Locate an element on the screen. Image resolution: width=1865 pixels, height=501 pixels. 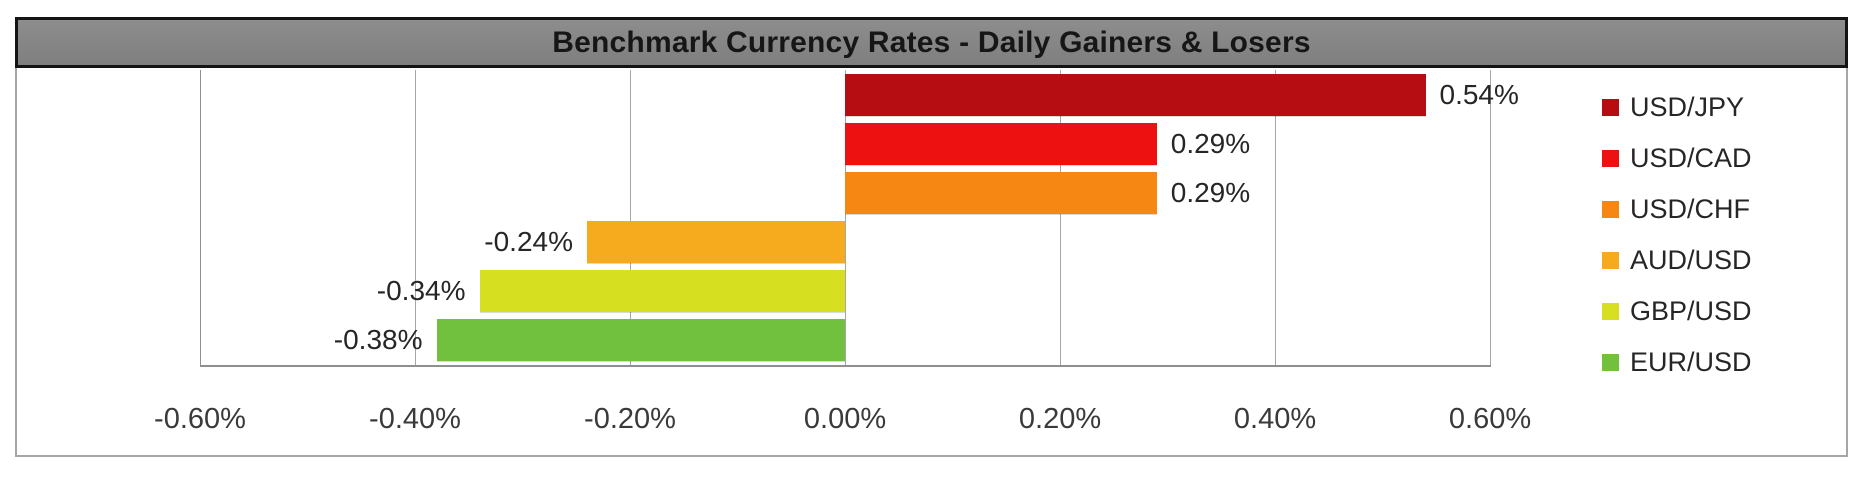
legend-label: USD/JPY is located at coordinates (1687, 106).